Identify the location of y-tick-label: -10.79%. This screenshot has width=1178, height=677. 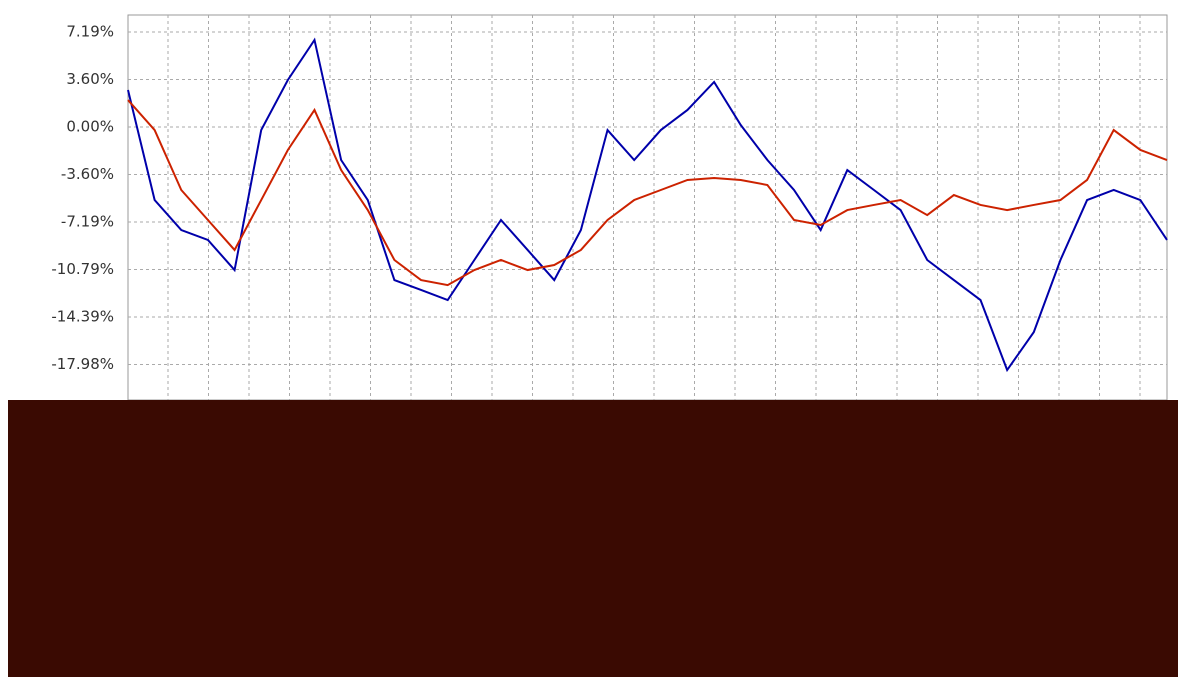
(82, 269).